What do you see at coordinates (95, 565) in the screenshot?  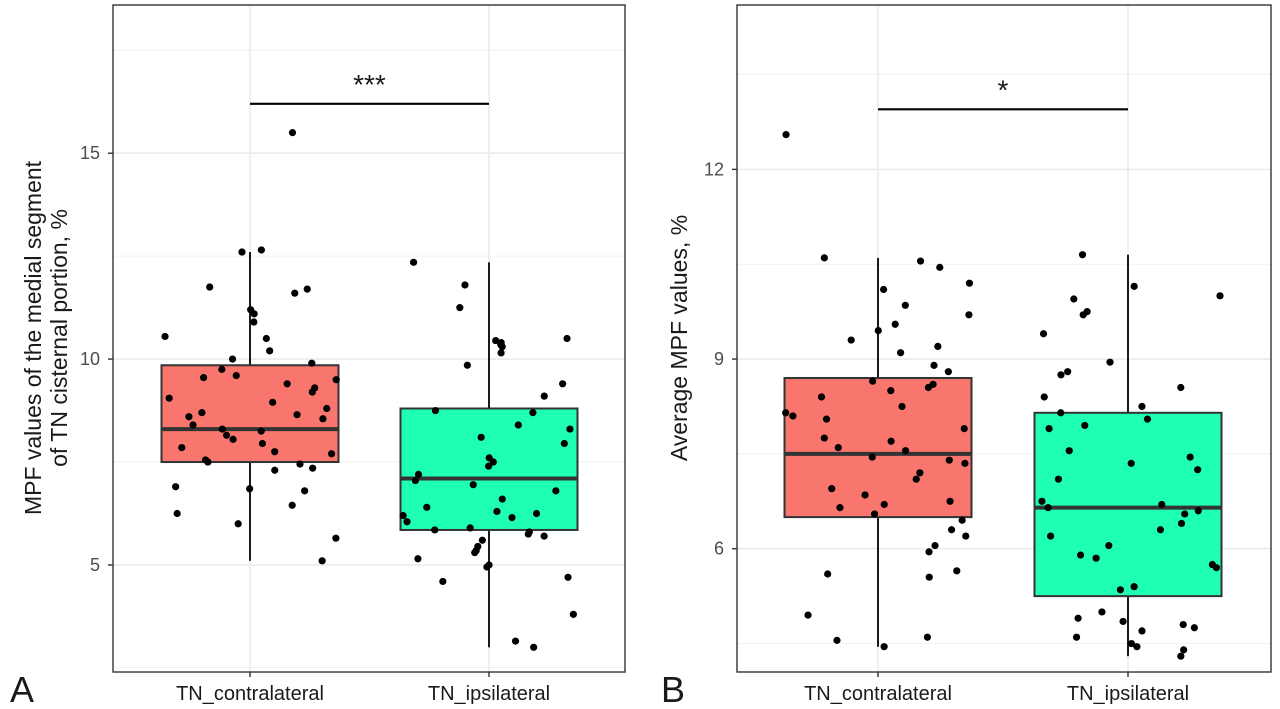 I see `y-tick-label: 5` at bounding box center [95, 565].